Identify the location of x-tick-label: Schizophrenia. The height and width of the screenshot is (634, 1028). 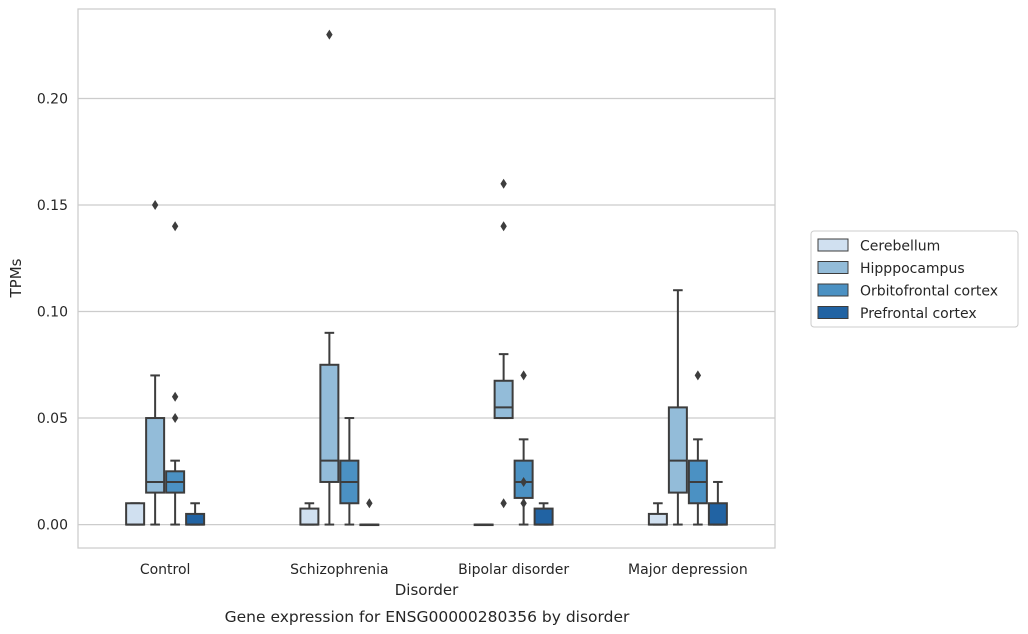
(339, 570).